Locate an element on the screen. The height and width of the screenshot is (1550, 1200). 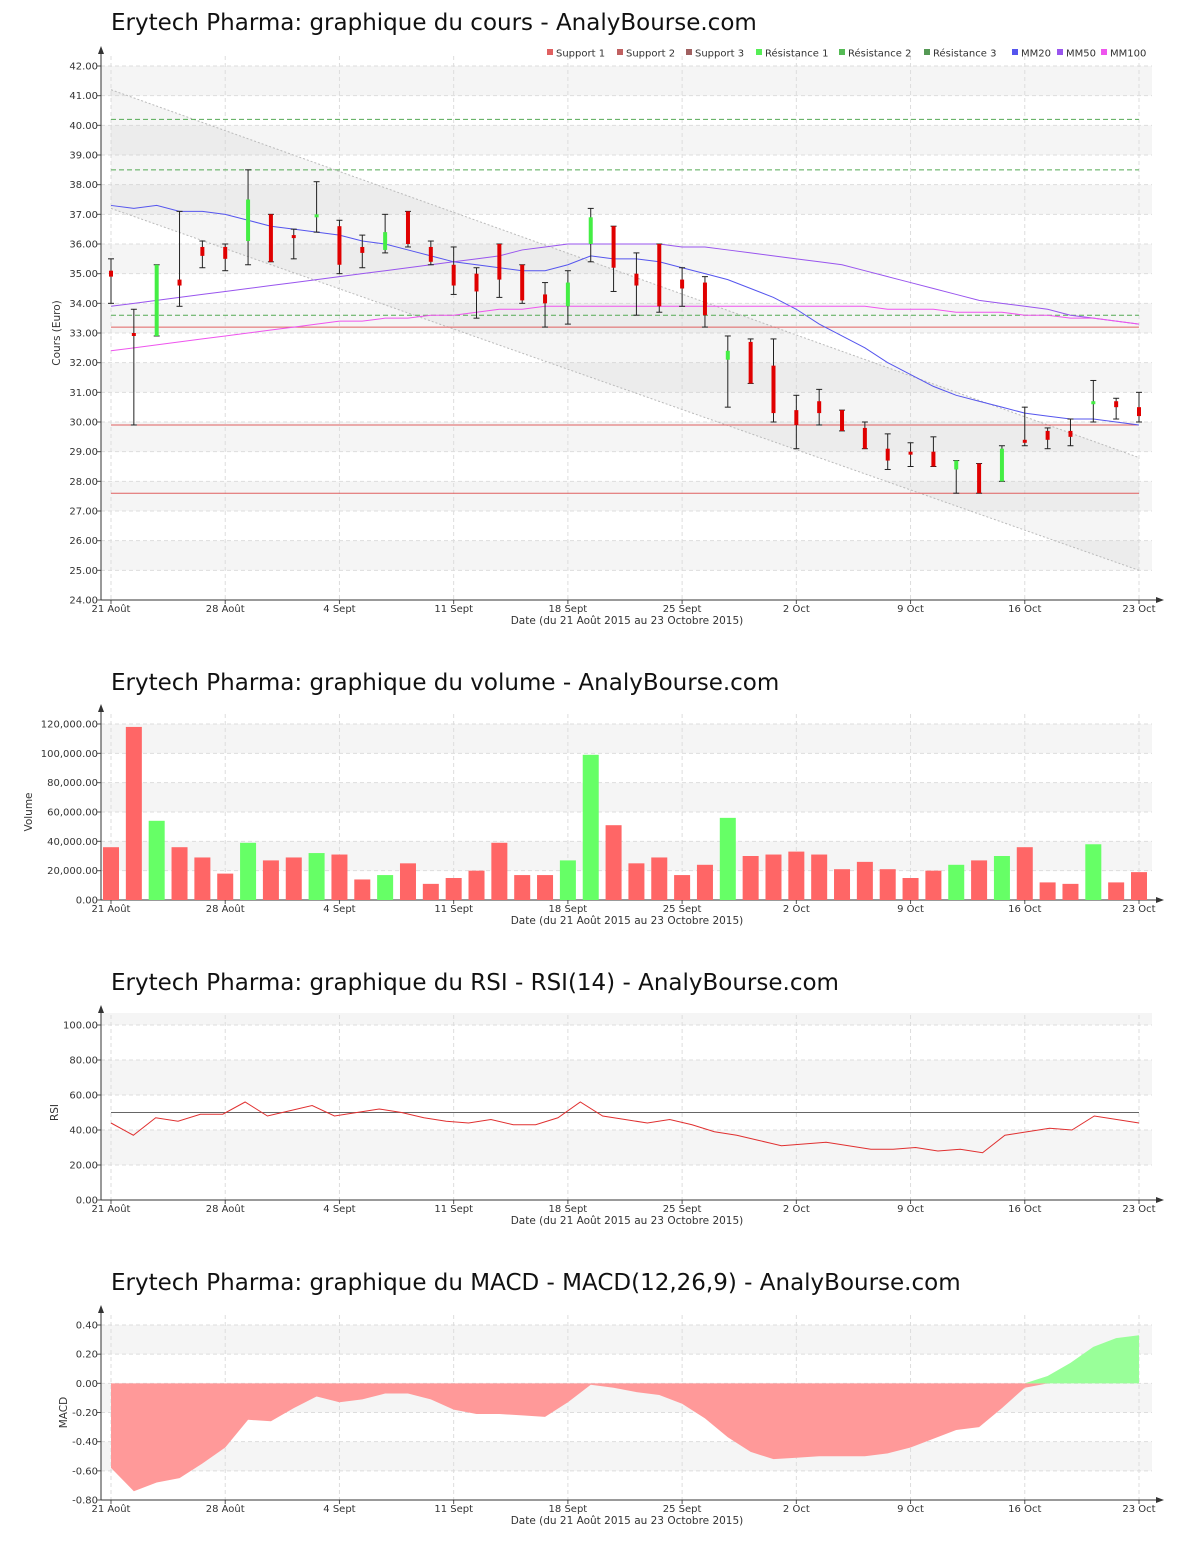
y-tick-label: 26.00 is located at coordinates (83, 541).